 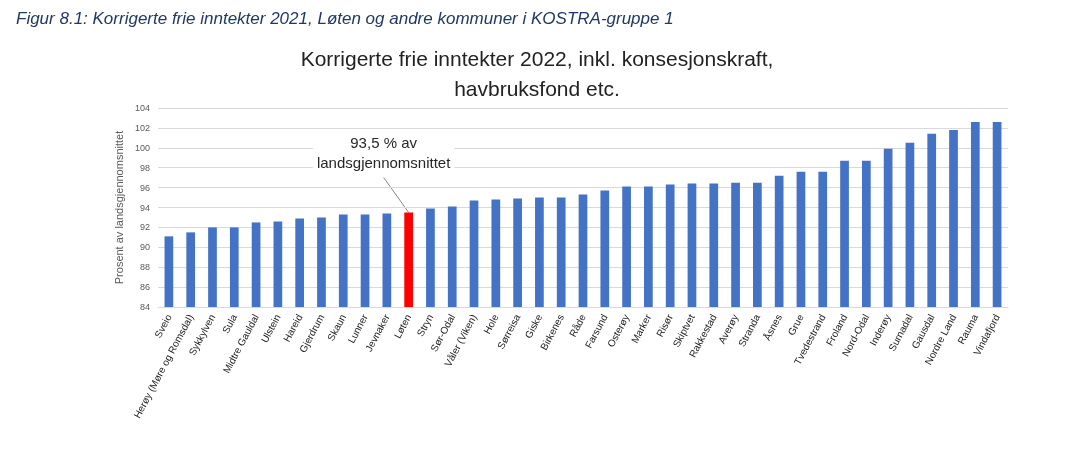 What do you see at coordinates (402, 326) in the screenshot?
I see `x-tick-label: Løten` at bounding box center [402, 326].